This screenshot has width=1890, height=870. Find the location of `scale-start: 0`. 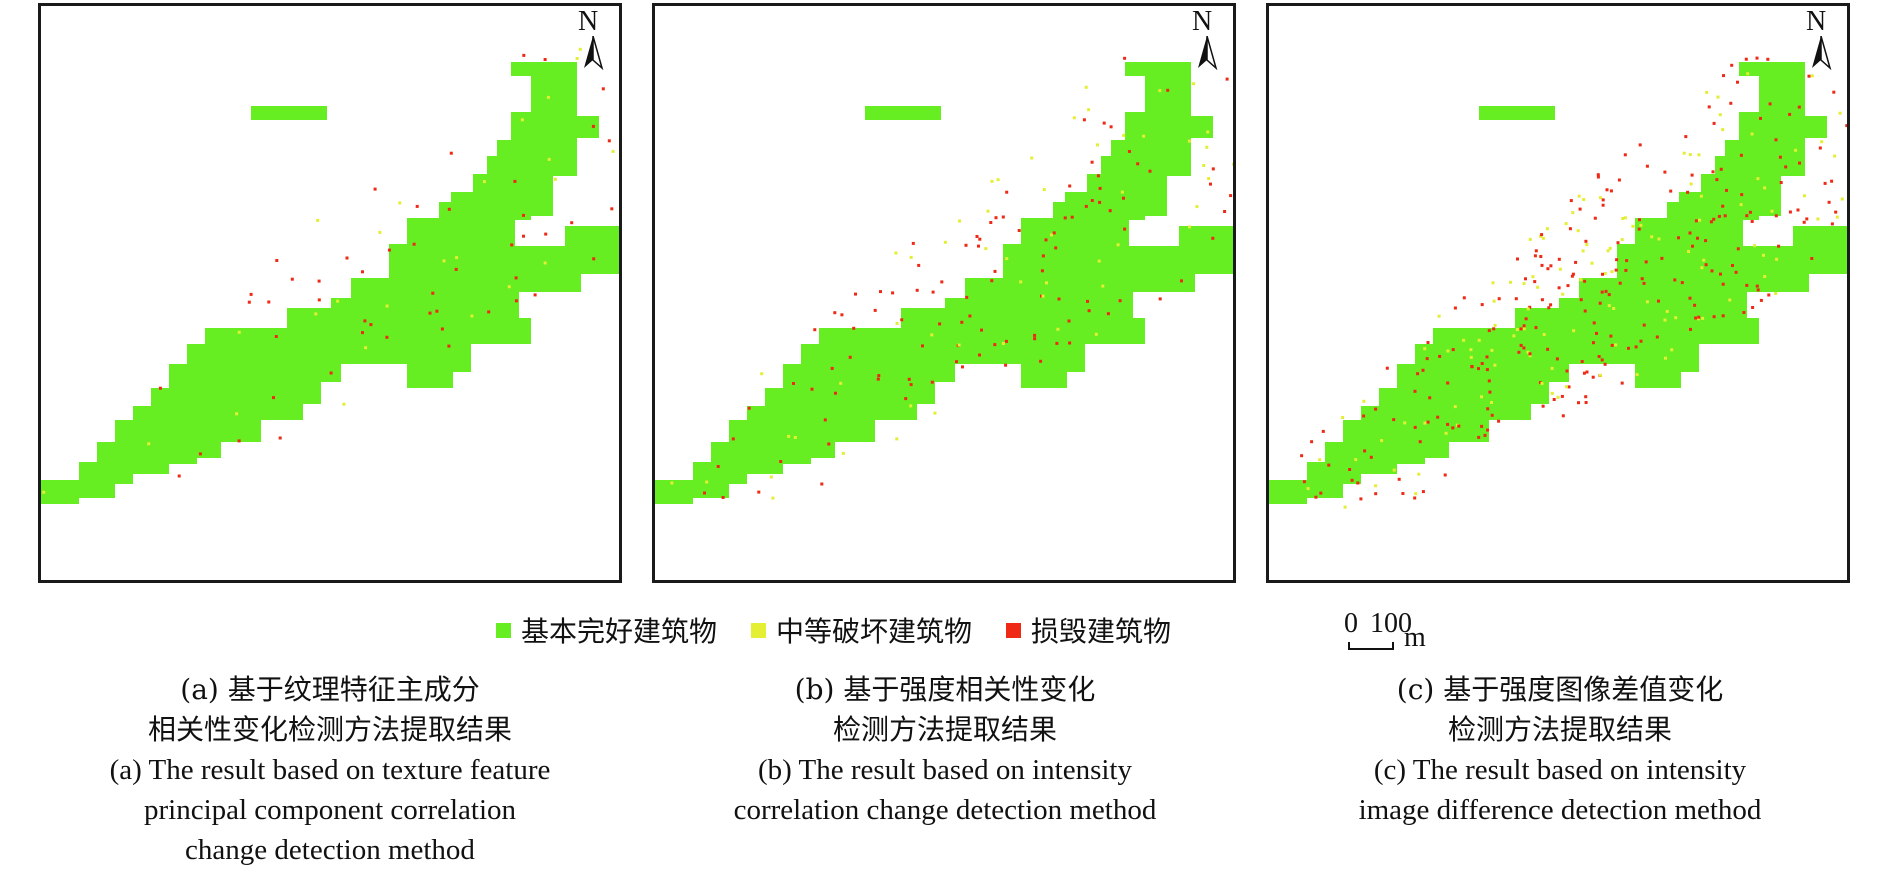

scale-start: 0 is located at coordinates (1351, 623).